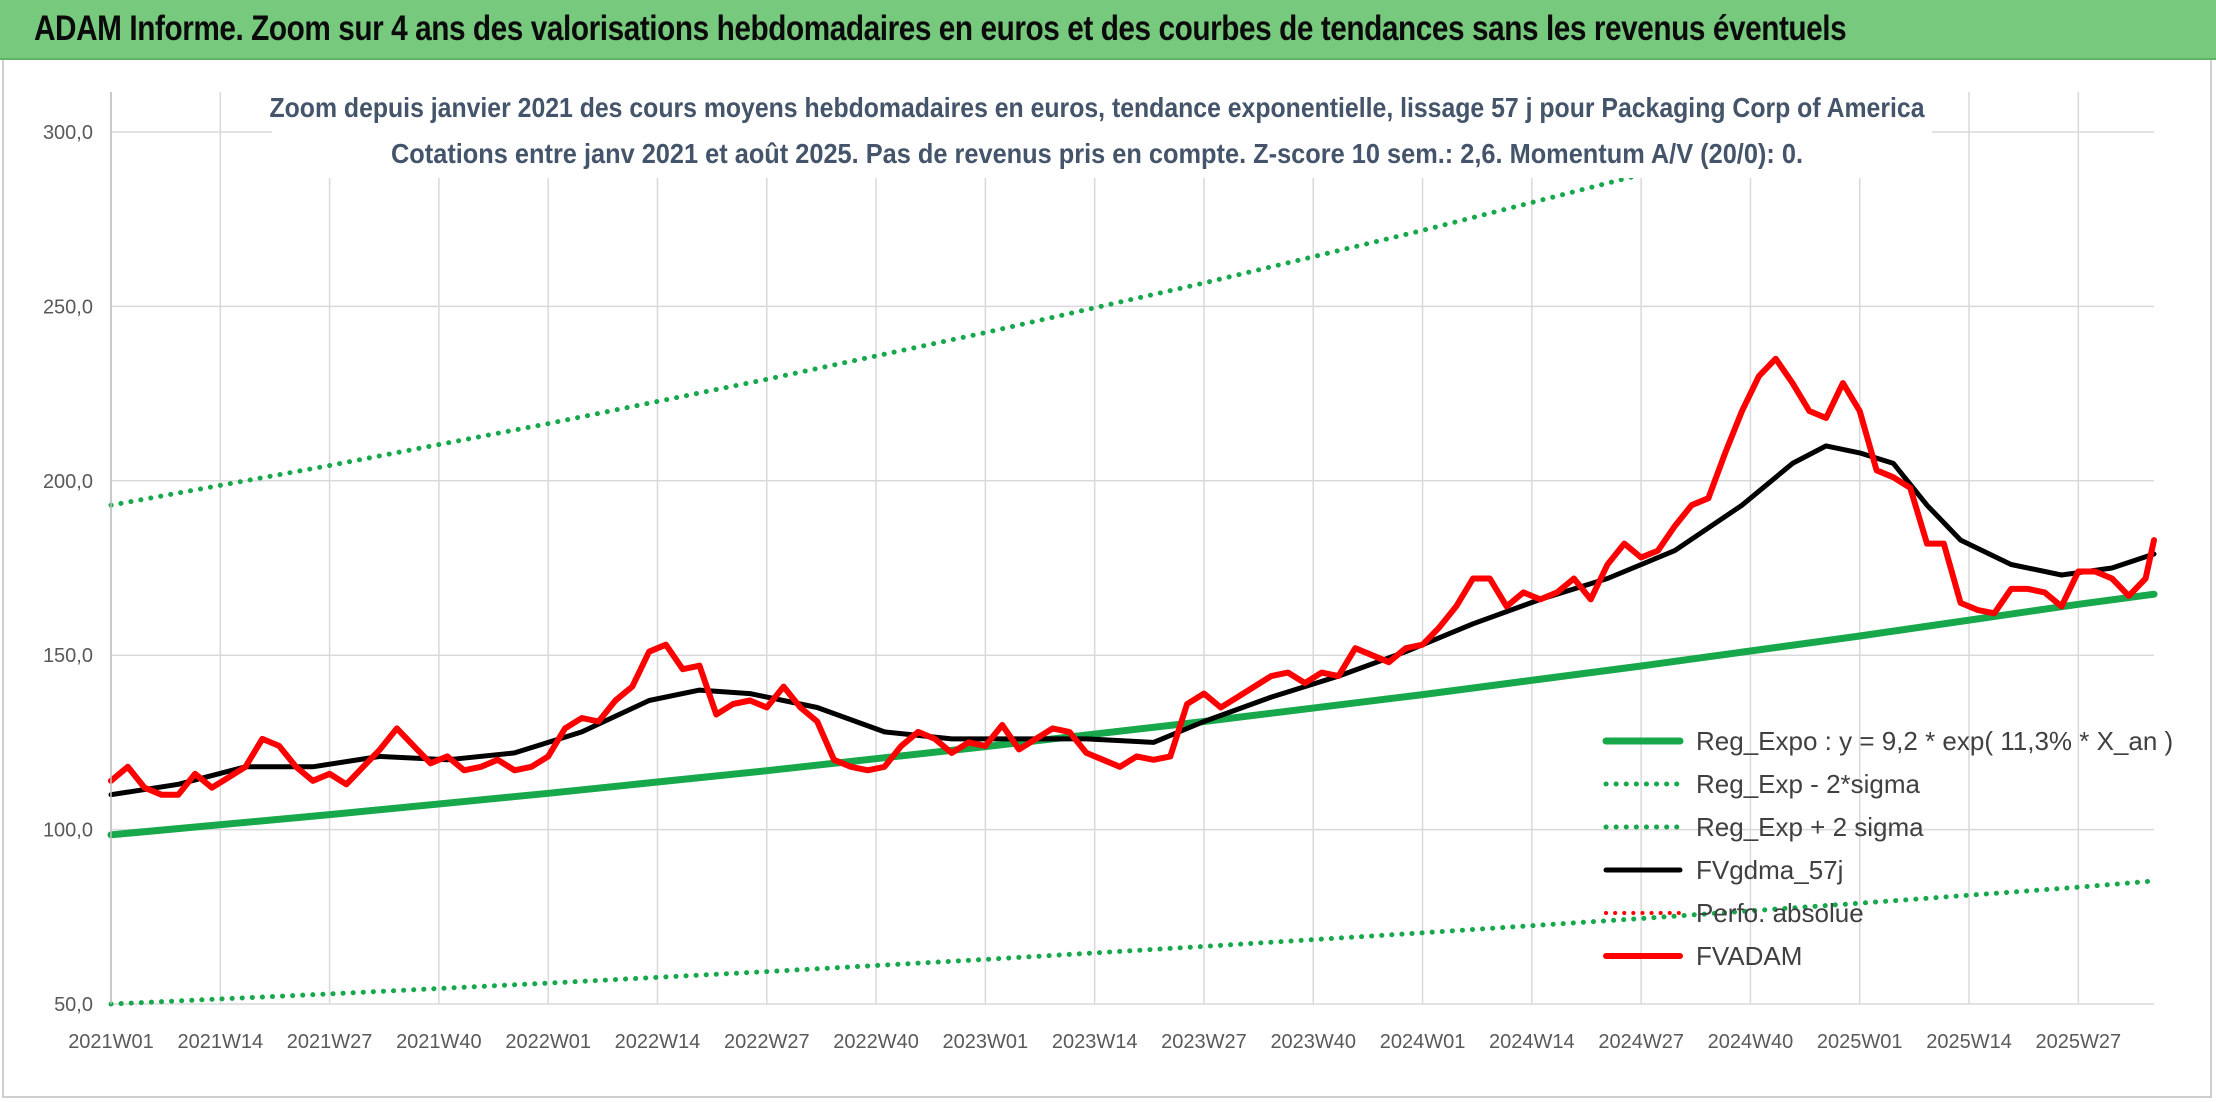  I want to click on y-tick-label: 50,0, so click(73, 1005).